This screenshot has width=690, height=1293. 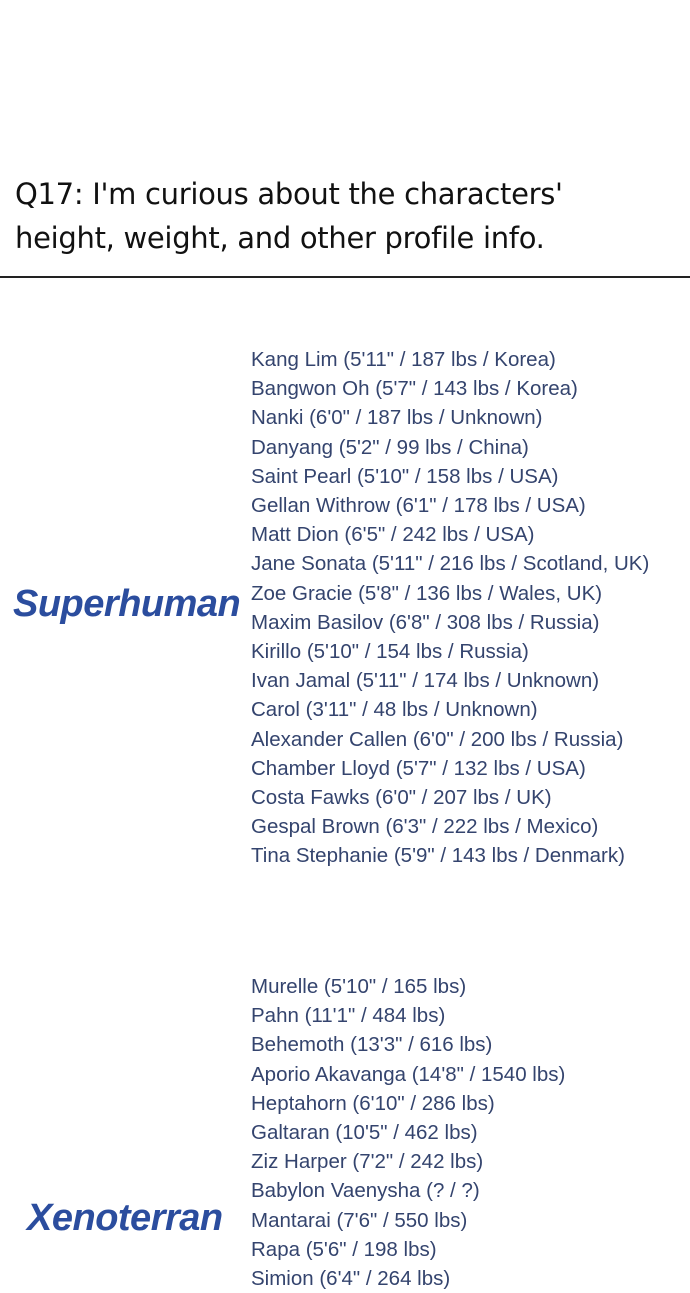 What do you see at coordinates (414, 389) in the screenshot?
I see `list-item: Bangwon Oh (5'7" / 143 lbs / Korea)` at bounding box center [414, 389].